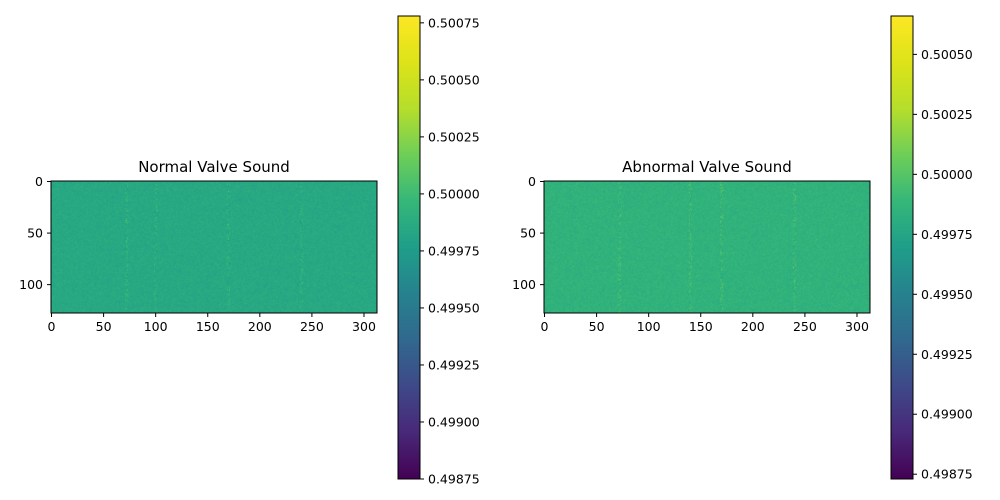  What do you see at coordinates (454, 22) in the screenshot?
I see `colorbar-tick-label: 0.50075` at bounding box center [454, 22].